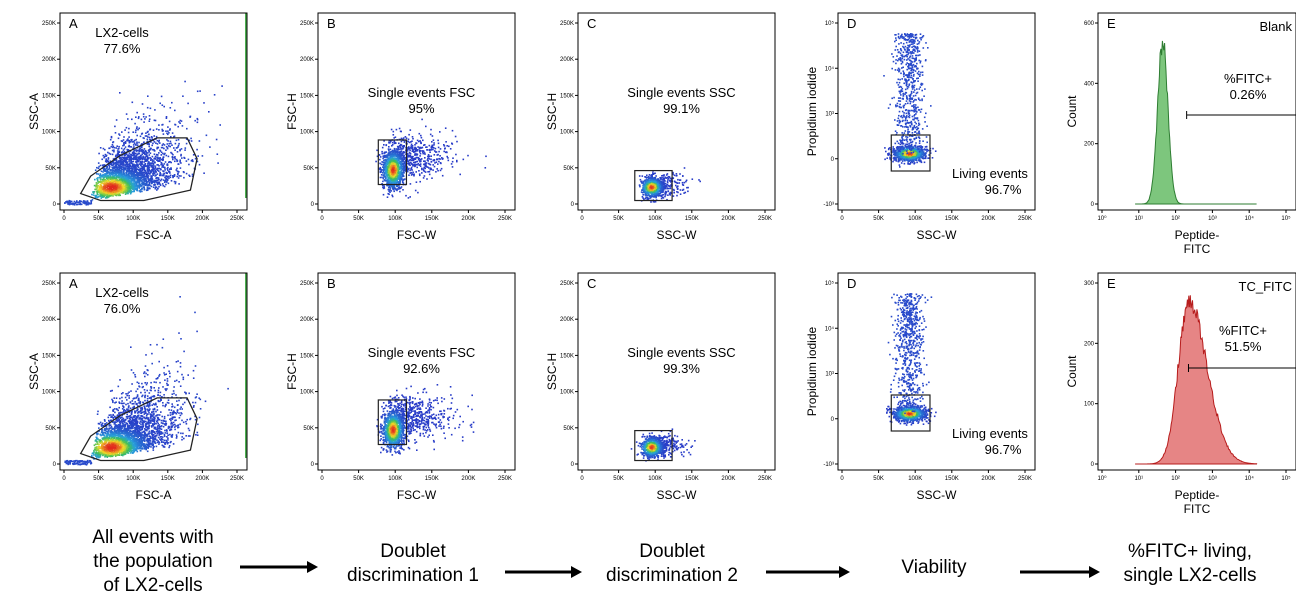 This screenshot has width=1296, height=597. I want to click on x-tick-label: 100K, so click(133, 219).